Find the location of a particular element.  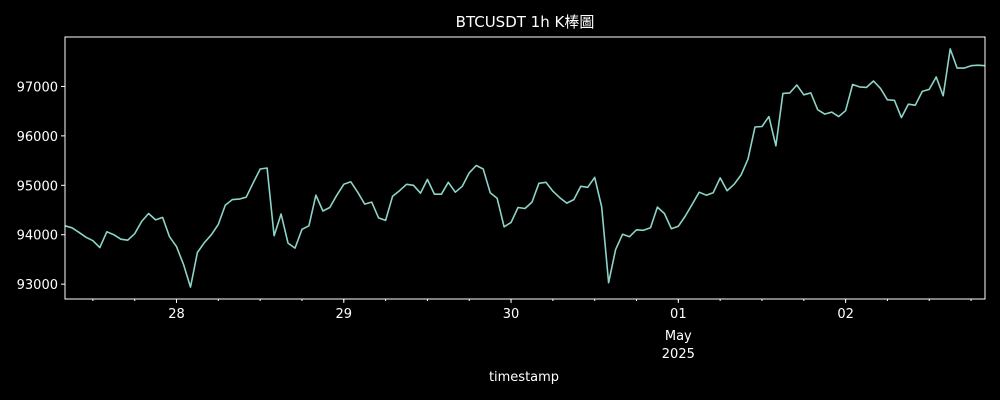

y-axis: 93000 94000 95000 96000 97000 is located at coordinates (41, 186).